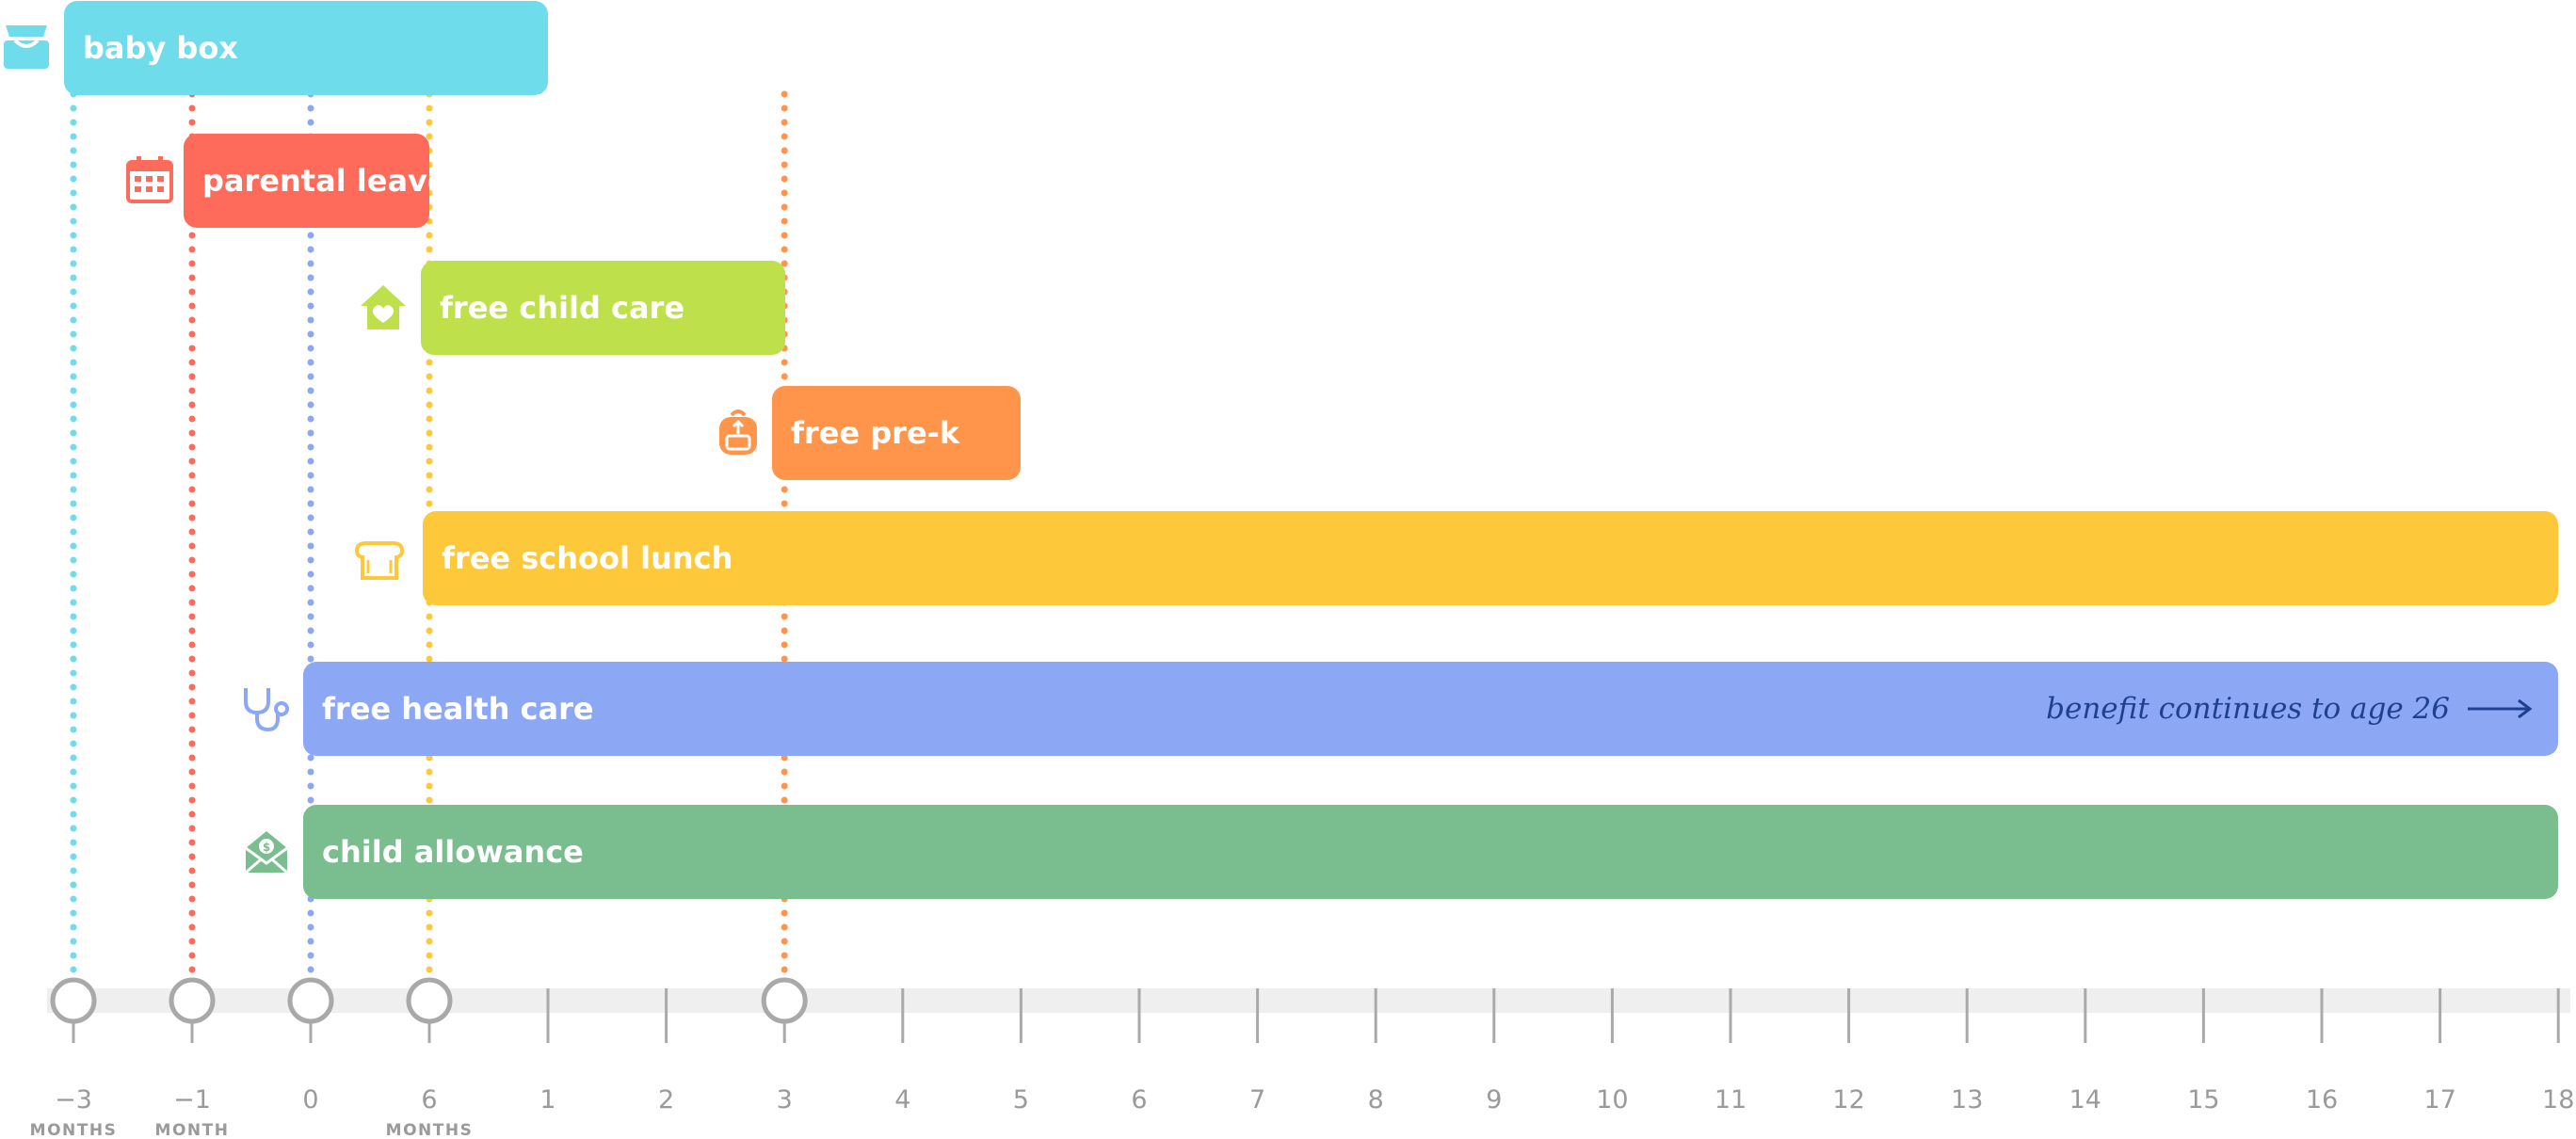 The height and width of the screenshot is (1139, 2576). I want to click on tick-label-y13: 13, so click(1967, 1100).